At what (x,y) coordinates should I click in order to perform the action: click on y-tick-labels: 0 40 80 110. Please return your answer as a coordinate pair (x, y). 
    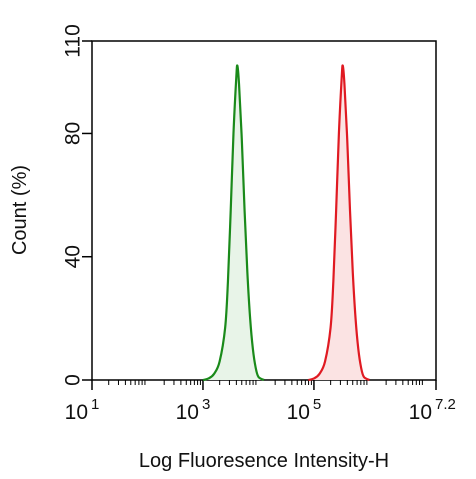
    Looking at the image, I should click on (73, 205).